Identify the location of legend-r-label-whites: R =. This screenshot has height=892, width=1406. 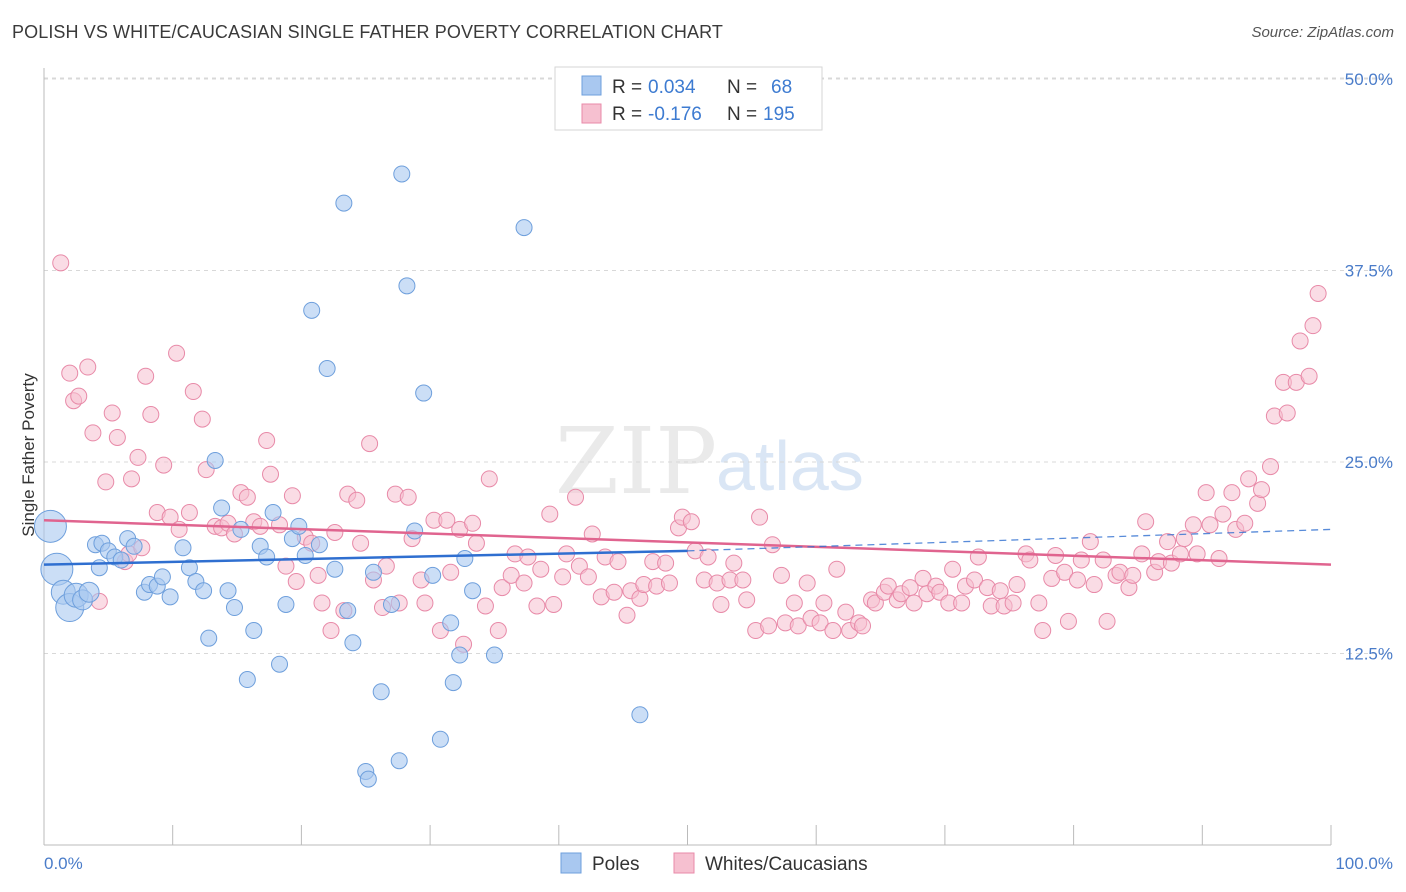
(627, 114).